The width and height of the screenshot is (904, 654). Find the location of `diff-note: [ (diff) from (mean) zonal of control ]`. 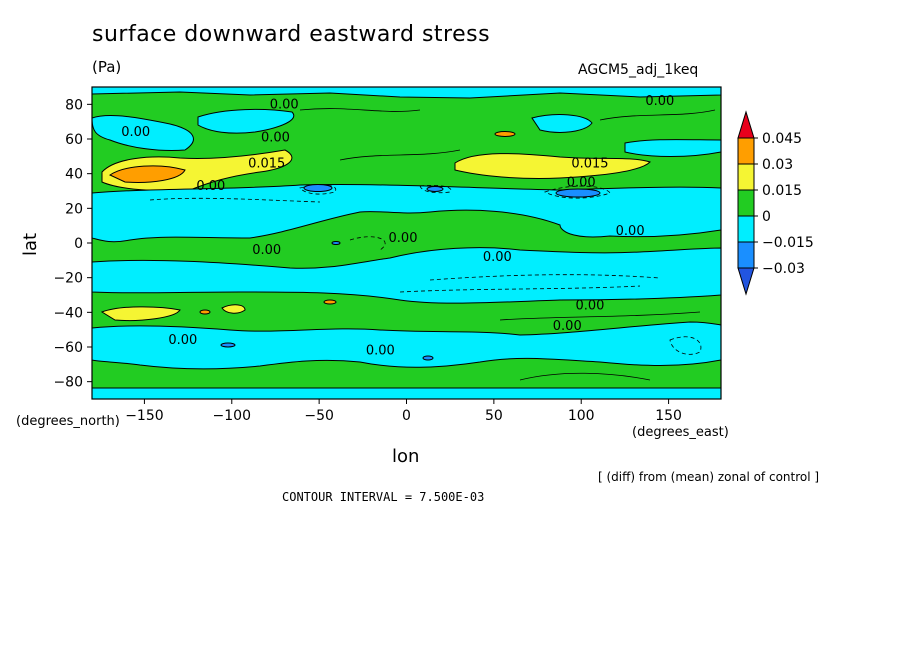

diff-note: [ (diff) from (mean) zonal of control ] is located at coordinates (709, 477).